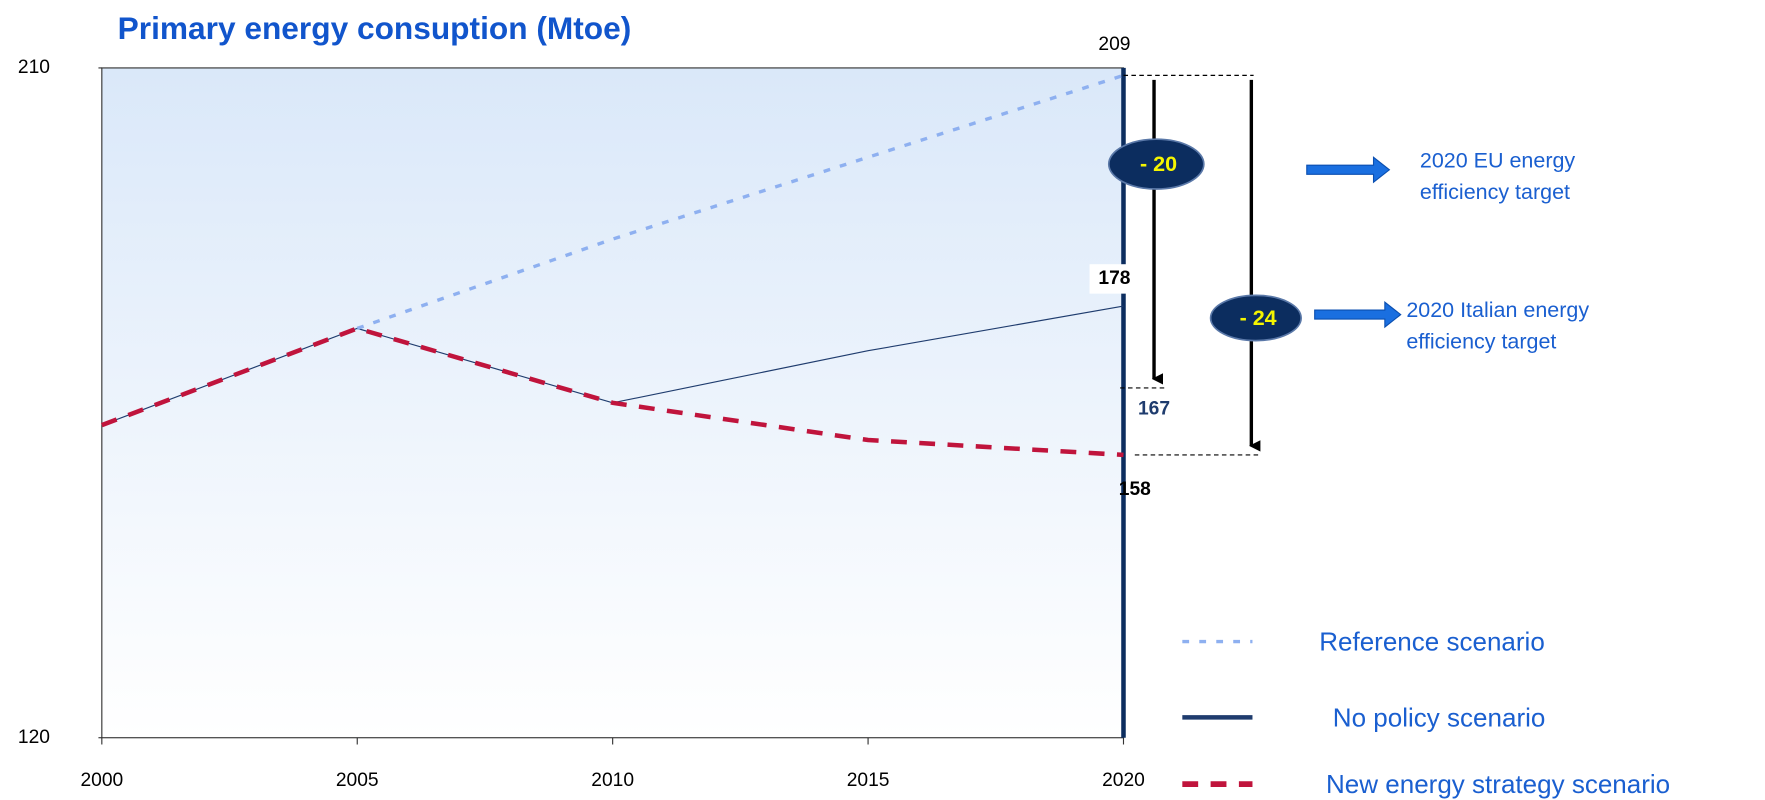  What do you see at coordinates (612, 392) in the screenshot?
I see `series-line` at bounding box center [612, 392].